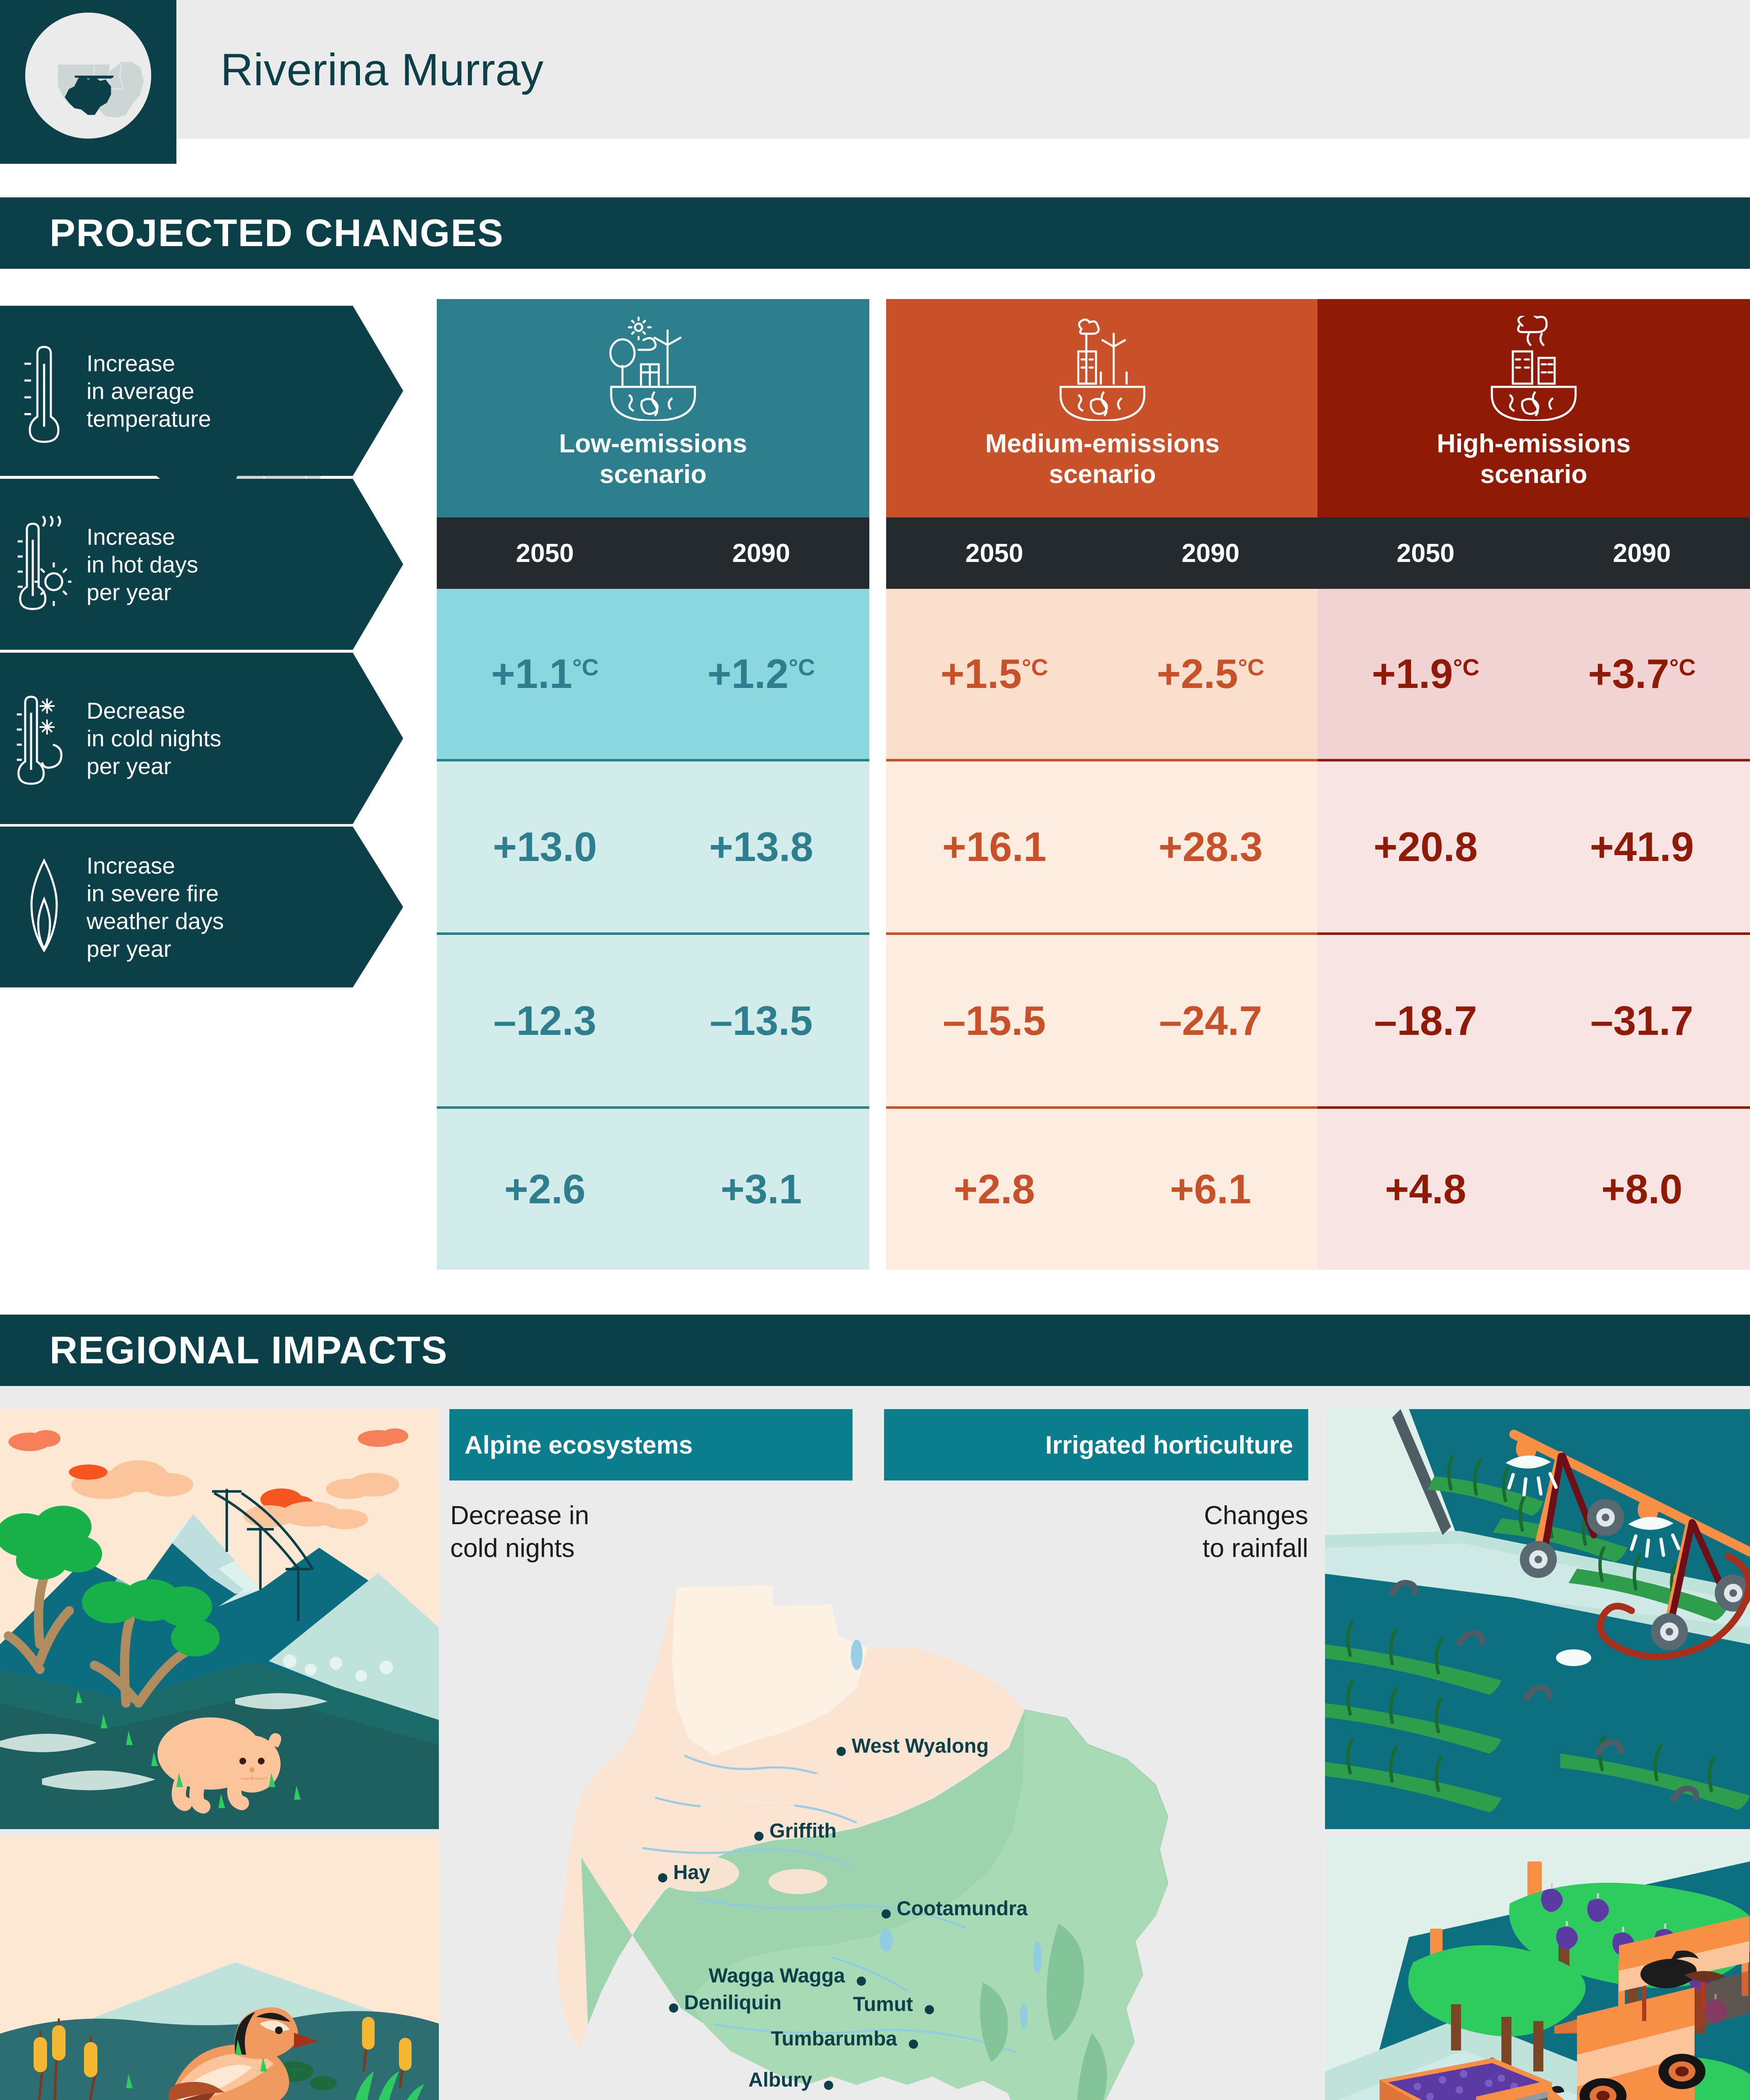 This screenshot has width=1750, height=2100. I want to click on values-medium-row-fire-days: +2.8 +6.1, so click(1102, 1189).